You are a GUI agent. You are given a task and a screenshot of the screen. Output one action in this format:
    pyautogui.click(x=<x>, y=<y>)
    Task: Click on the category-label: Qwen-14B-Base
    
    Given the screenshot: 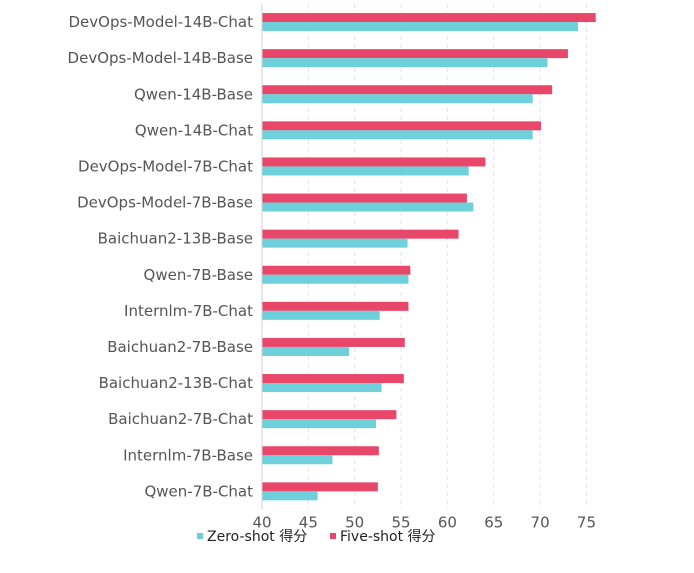 What is the action you would take?
    pyautogui.click(x=193, y=94)
    